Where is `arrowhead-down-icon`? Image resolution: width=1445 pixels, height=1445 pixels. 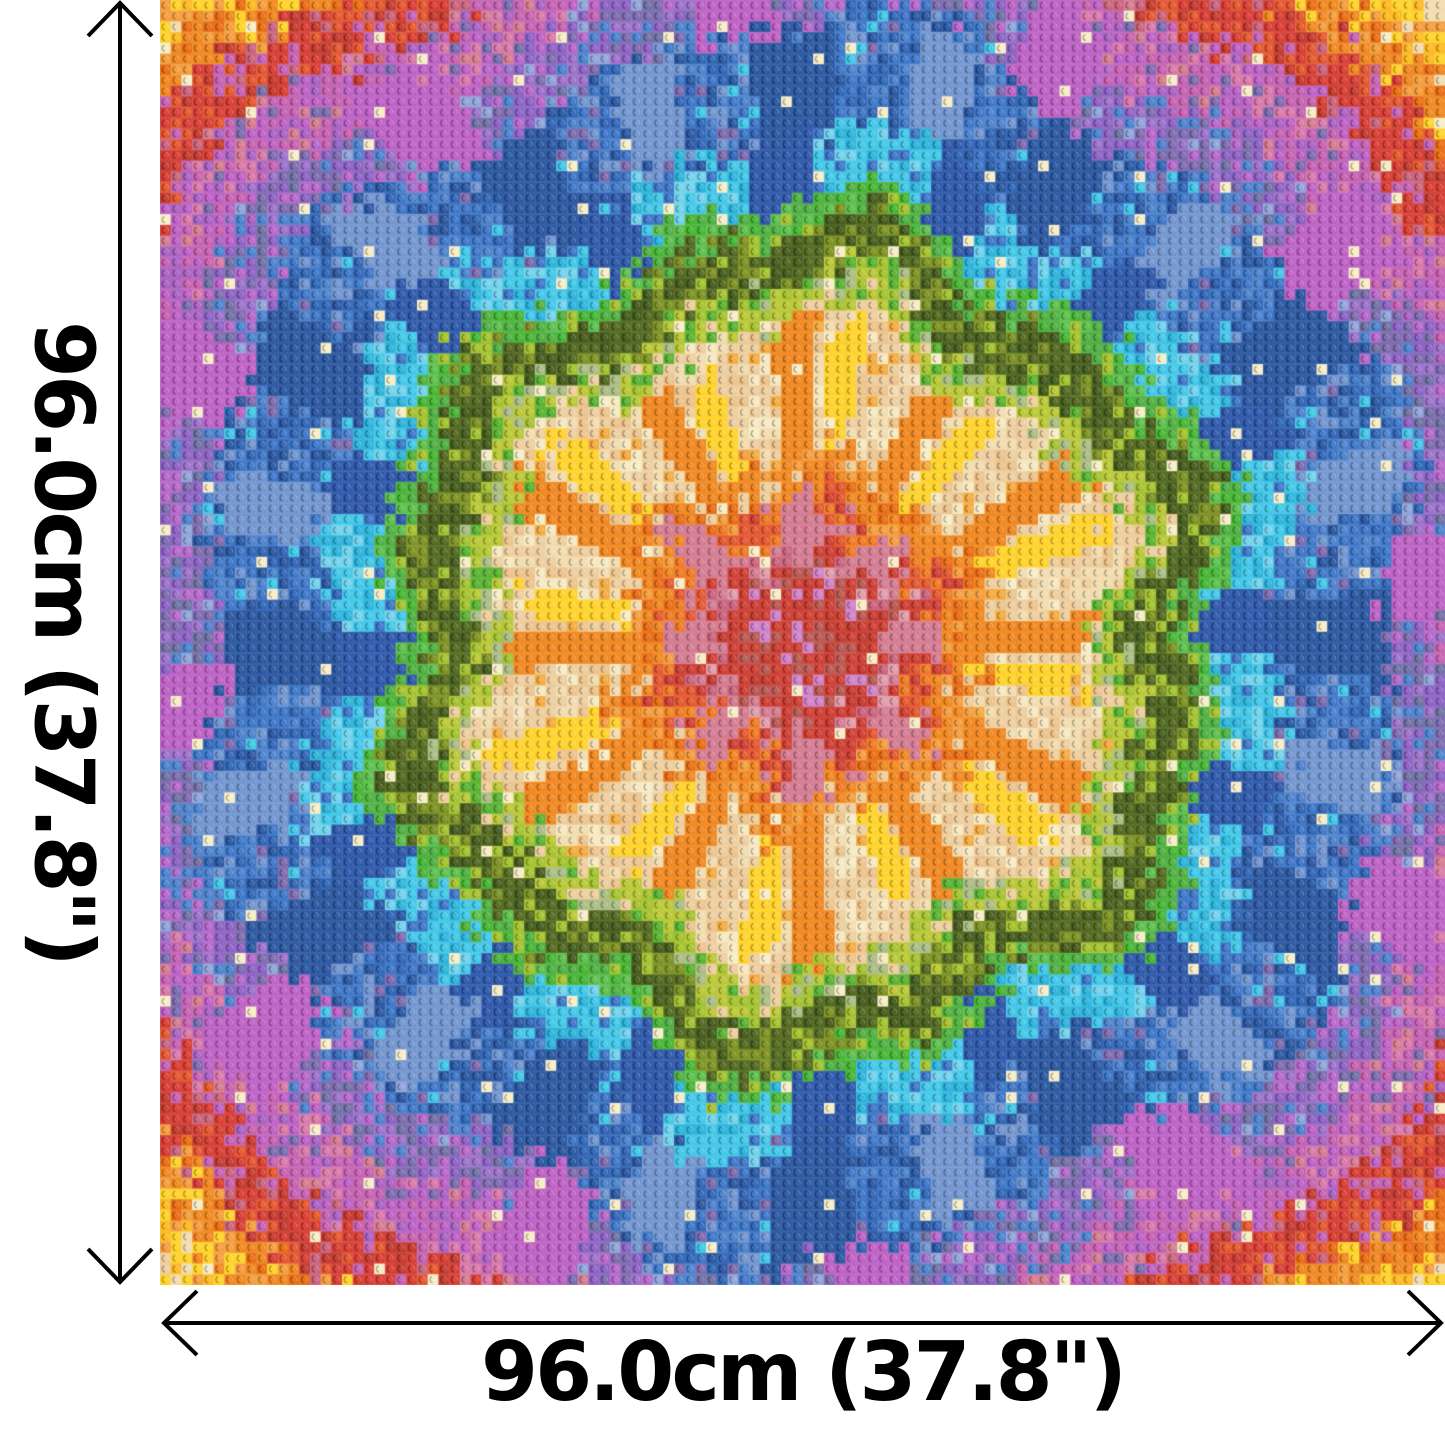
arrowhead-down-icon is located at coordinates (120, 1266).